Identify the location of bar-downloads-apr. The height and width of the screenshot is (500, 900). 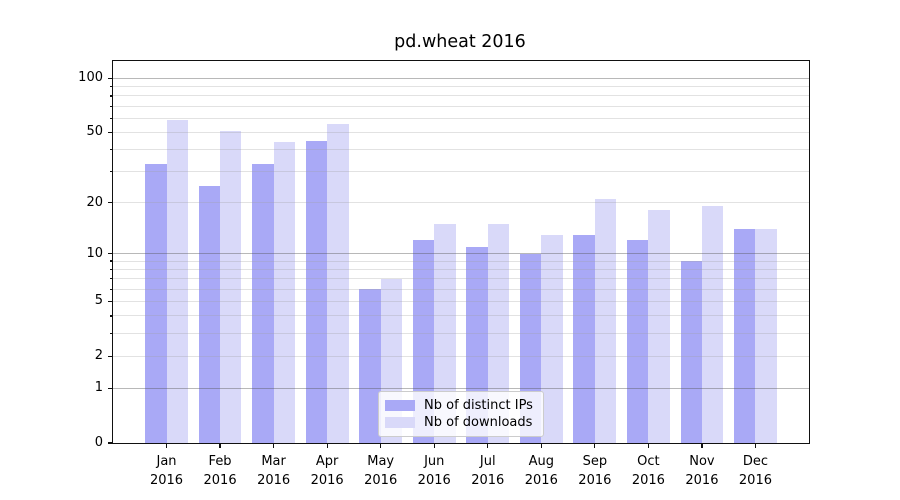
(338, 283).